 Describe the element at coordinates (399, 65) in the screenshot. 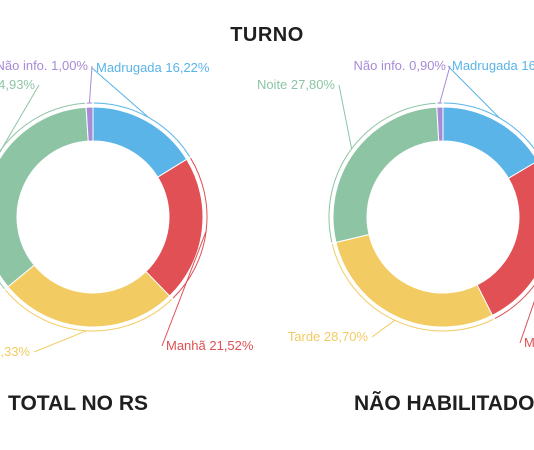

I see `slice-label-nao-info: Não info. 0,90%` at that location.